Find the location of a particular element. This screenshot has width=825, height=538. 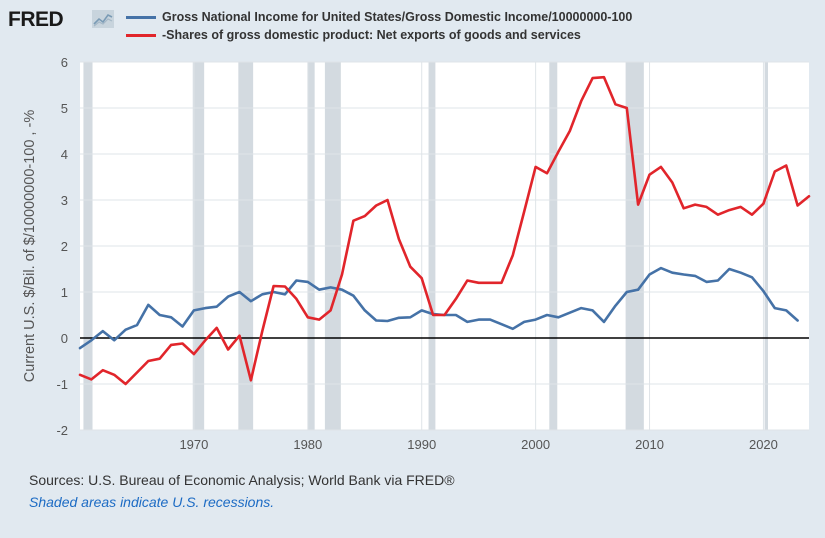

fred-logo: FRED is located at coordinates (36, 19).